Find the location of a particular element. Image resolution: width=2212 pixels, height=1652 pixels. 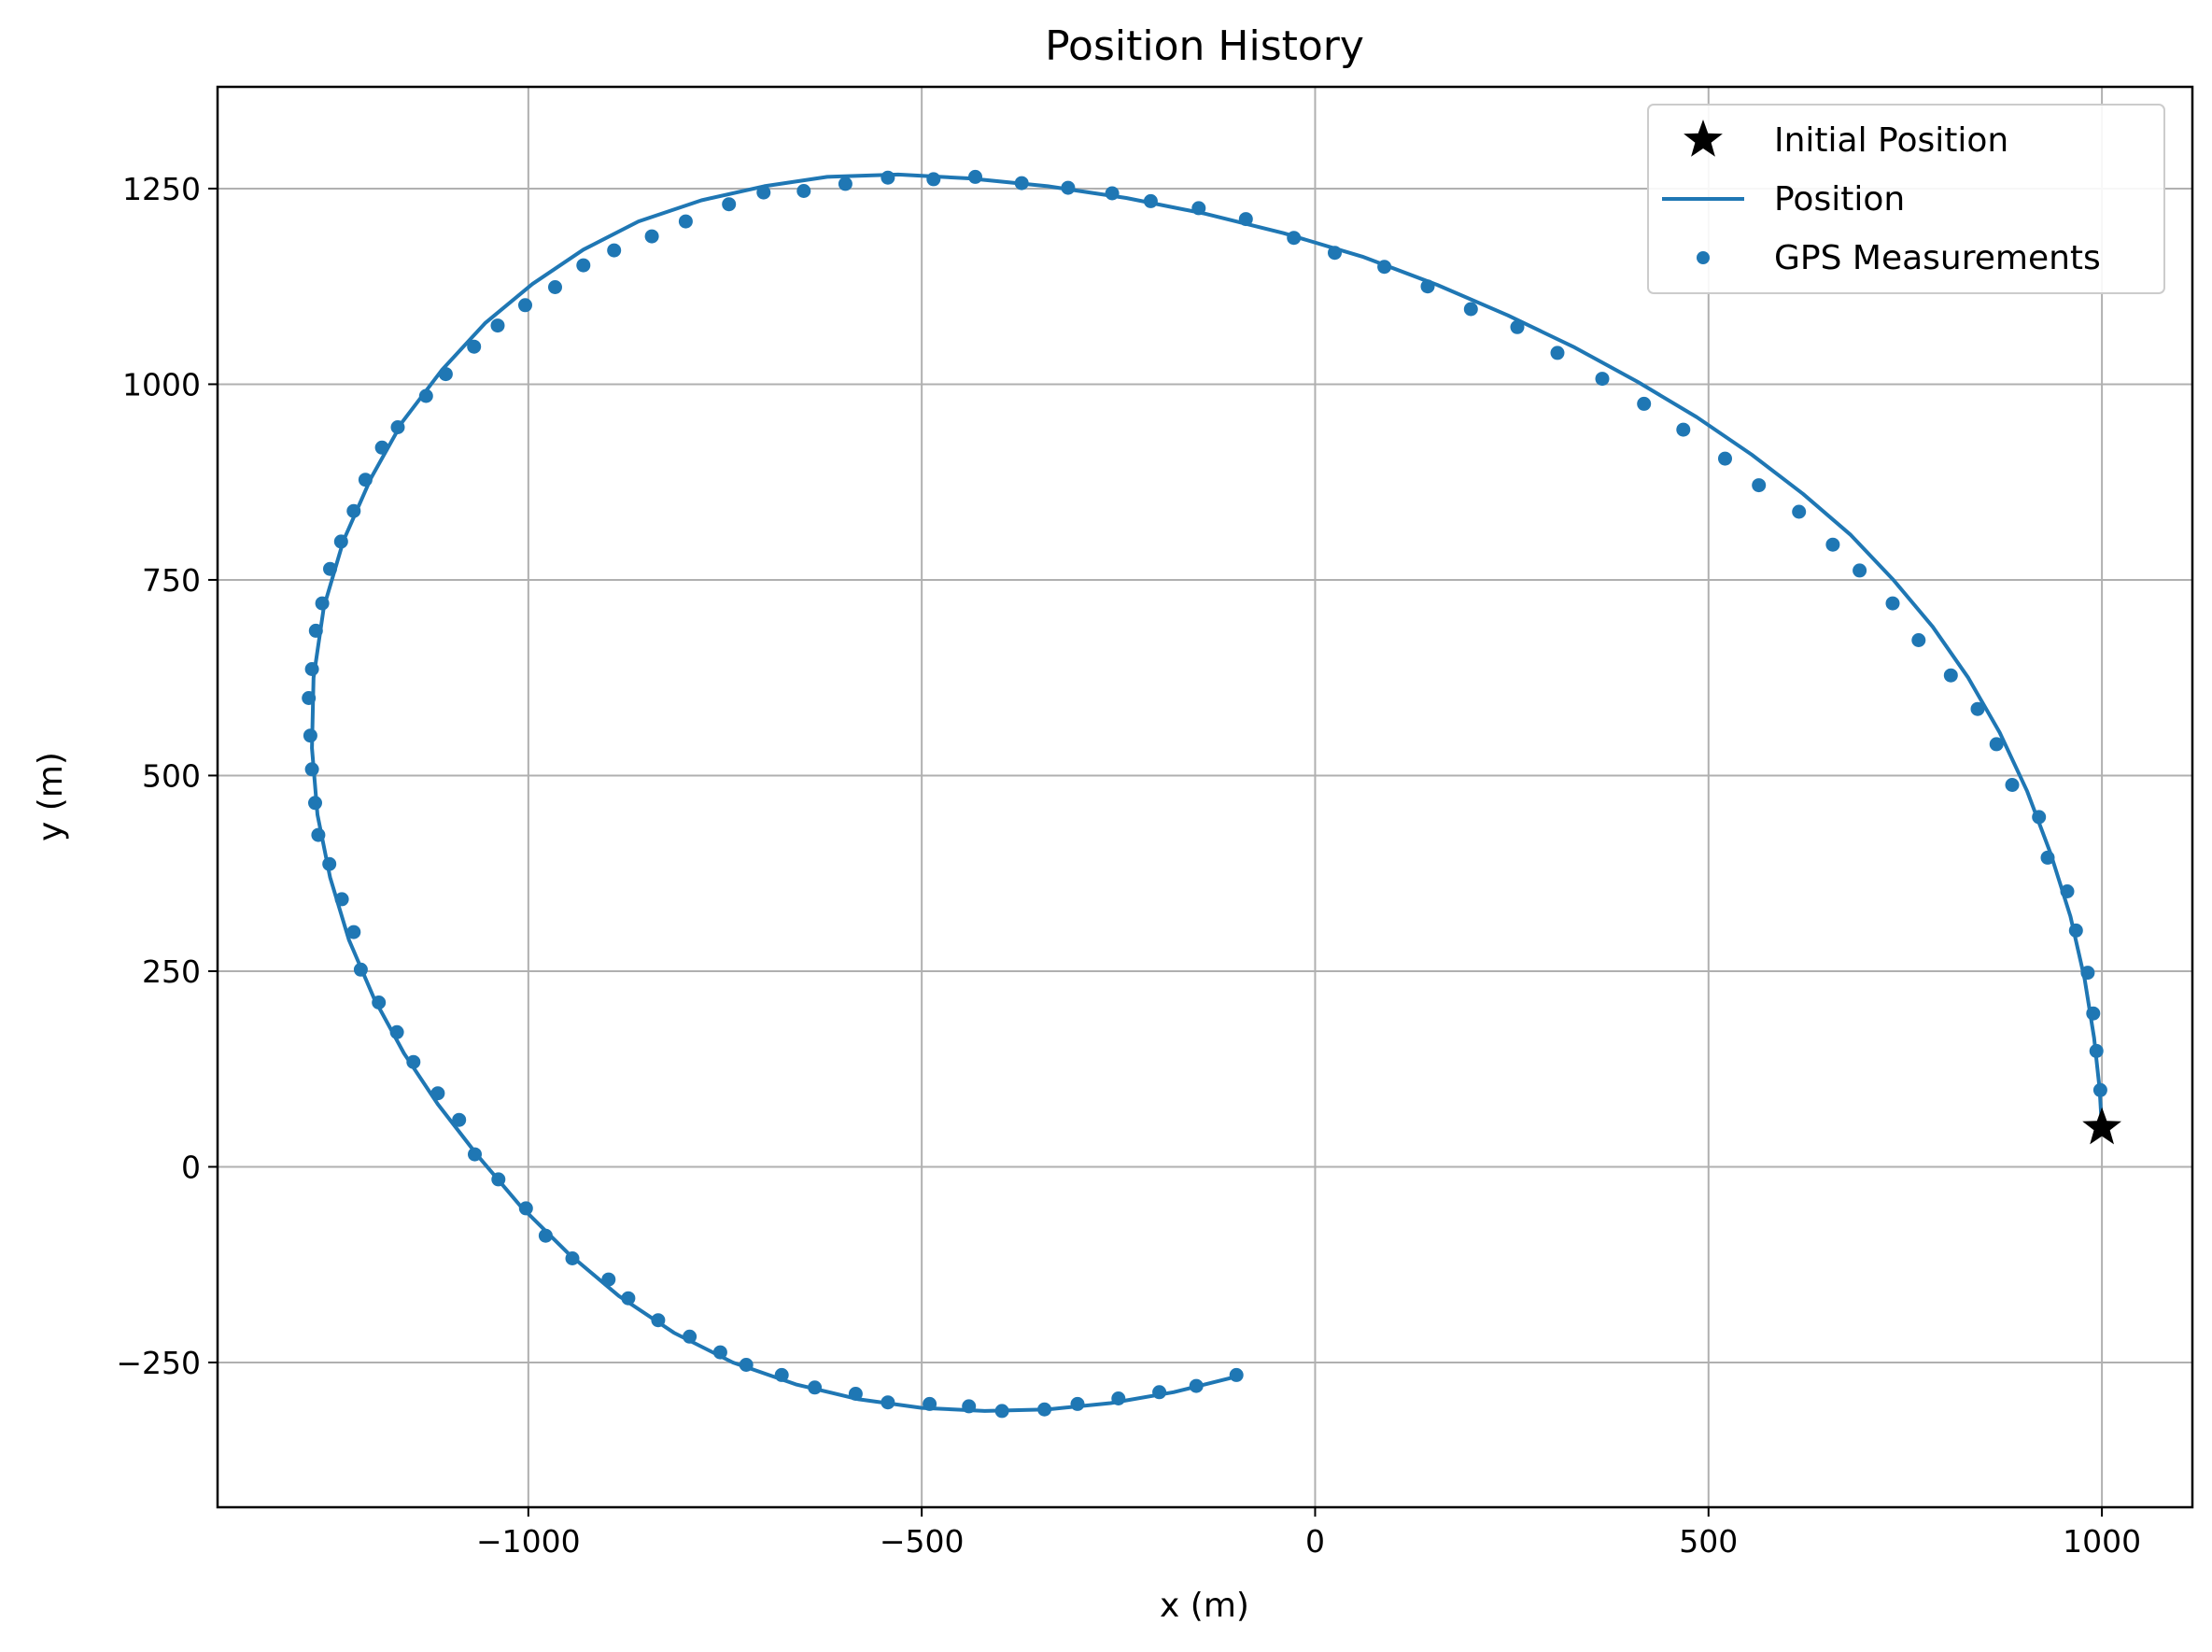

x-tick-label: −500 is located at coordinates (922, 1541).